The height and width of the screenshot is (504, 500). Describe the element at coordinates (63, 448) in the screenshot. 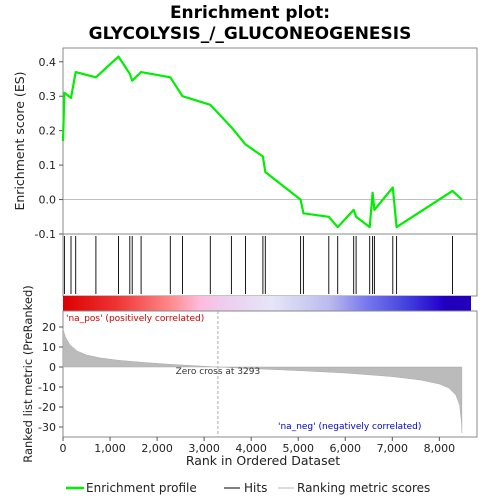

I see `metric-xtick-label: 0` at that location.